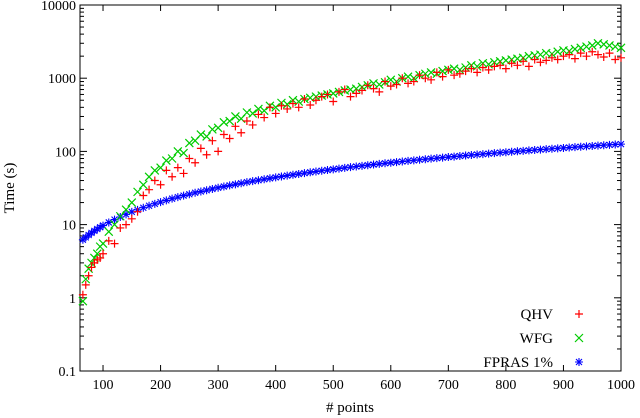 This screenshot has width=640, height=418. Describe the element at coordinates (350, 408) in the screenshot. I see `x-axis-label: # points` at that location.